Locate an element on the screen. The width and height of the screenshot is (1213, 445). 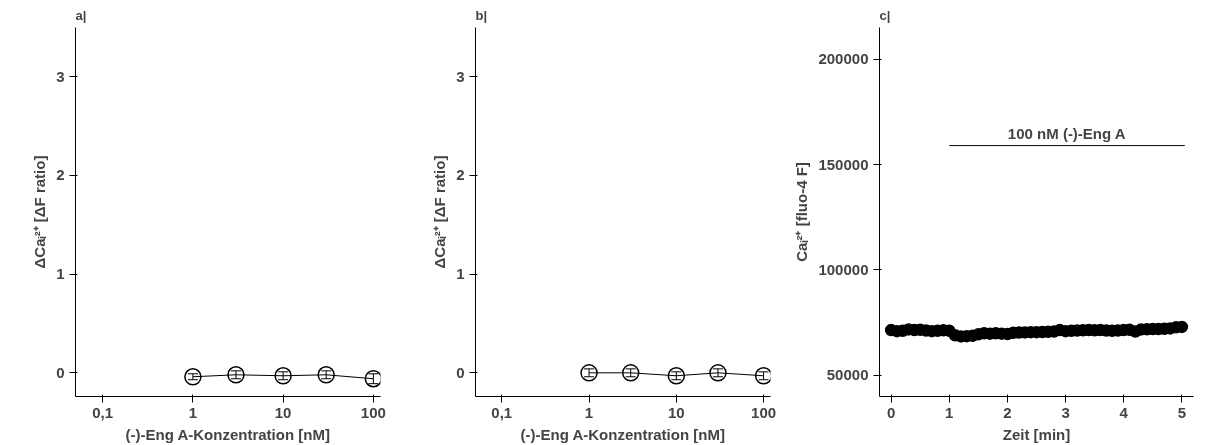
x-axis-title: Zeit [min] is located at coordinates (1036, 434).